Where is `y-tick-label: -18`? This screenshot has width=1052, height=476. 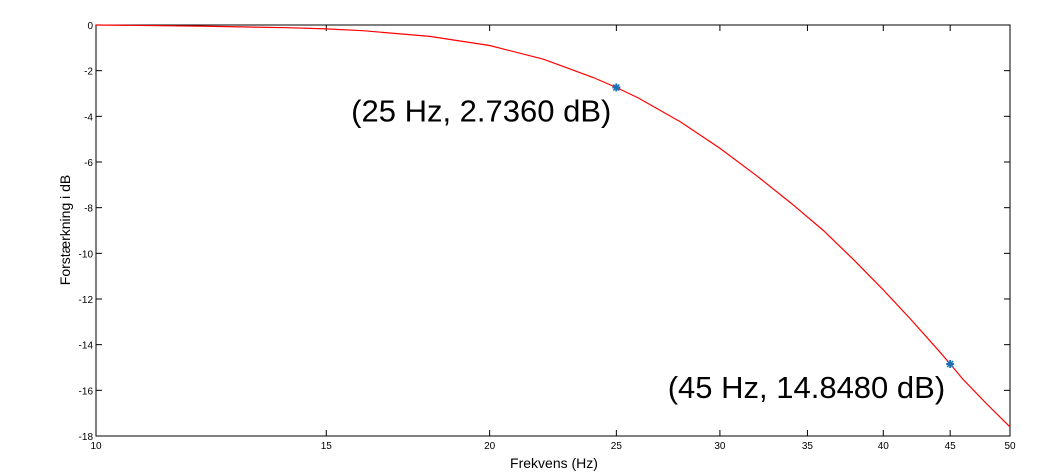
y-tick-label: -18 is located at coordinates (86, 437).